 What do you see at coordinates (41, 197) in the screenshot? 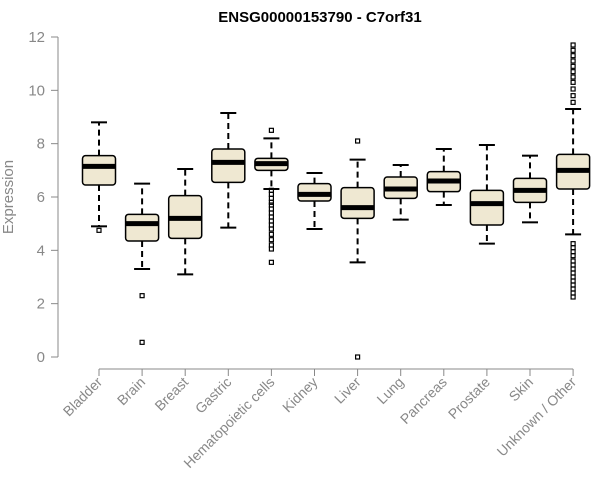
I see `y-tick-label: 6` at bounding box center [41, 197].